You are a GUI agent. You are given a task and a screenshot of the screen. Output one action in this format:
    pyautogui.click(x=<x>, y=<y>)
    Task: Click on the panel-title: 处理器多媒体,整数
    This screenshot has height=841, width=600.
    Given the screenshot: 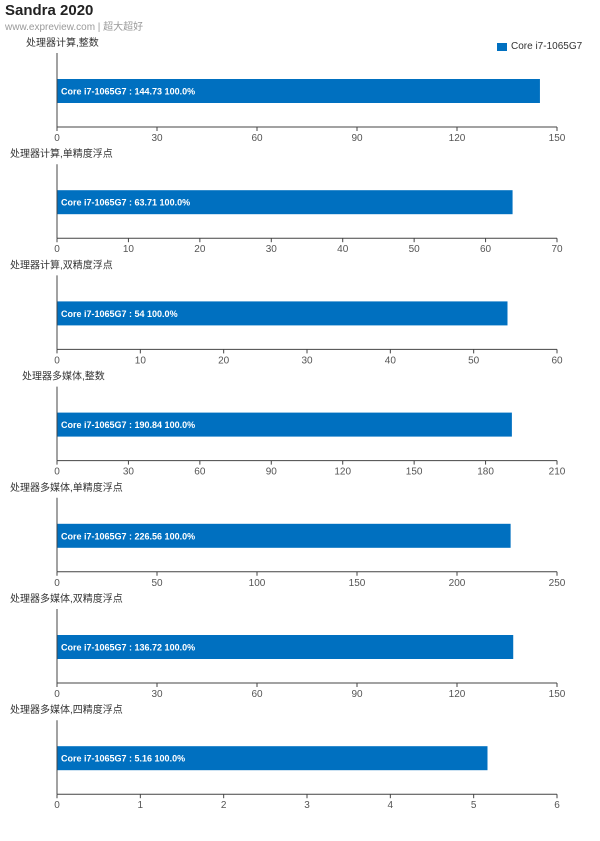 What is the action you would take?
    pyautogui.click(x=63, y=376)
    